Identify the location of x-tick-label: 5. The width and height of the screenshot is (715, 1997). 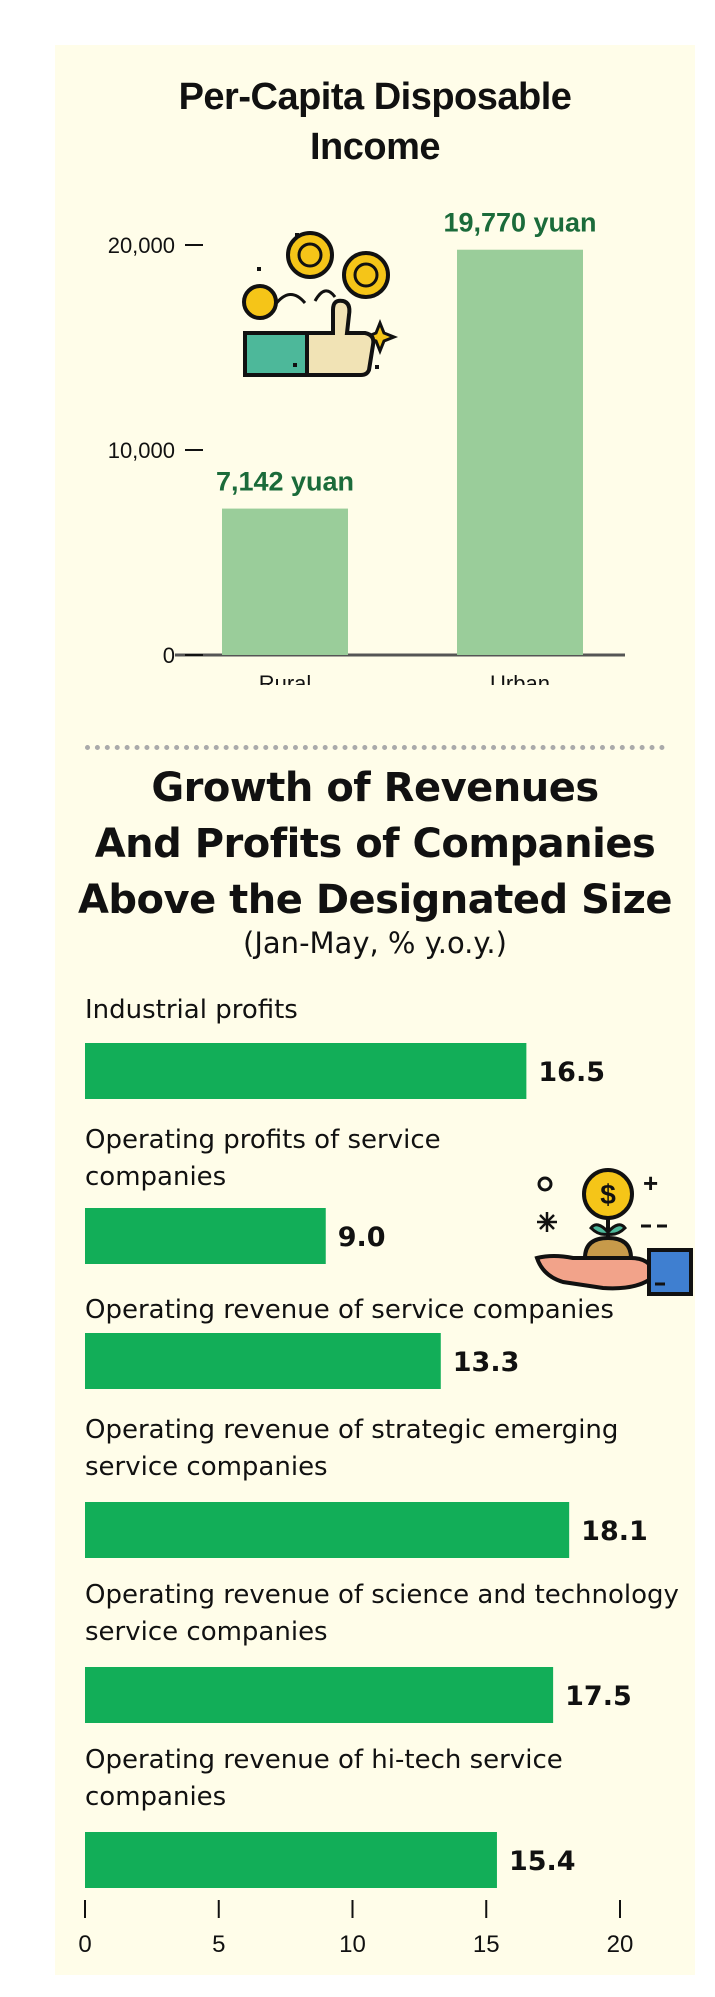
(218, 1944).